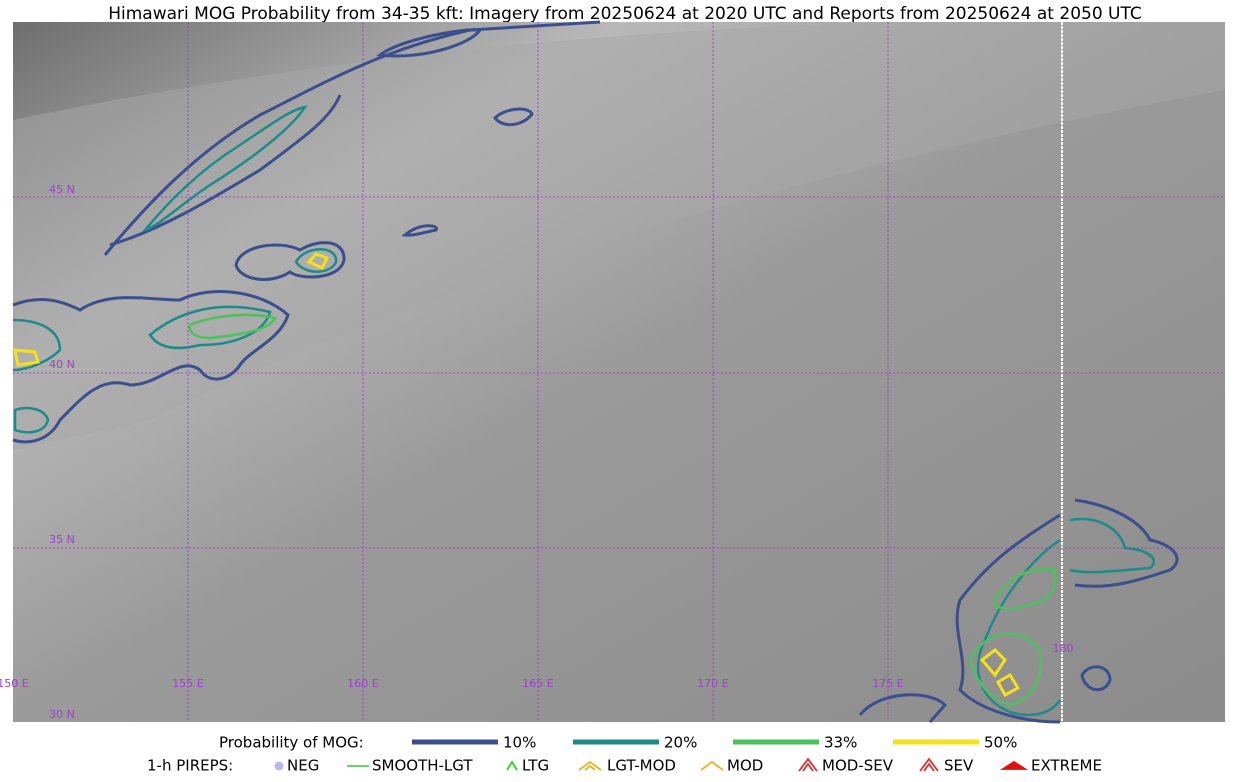 This screenshot has width=1250, height=782. Describe the element at coordinates (712, 683) in the screenshot. I see `lon-label: 170 E` at that location.